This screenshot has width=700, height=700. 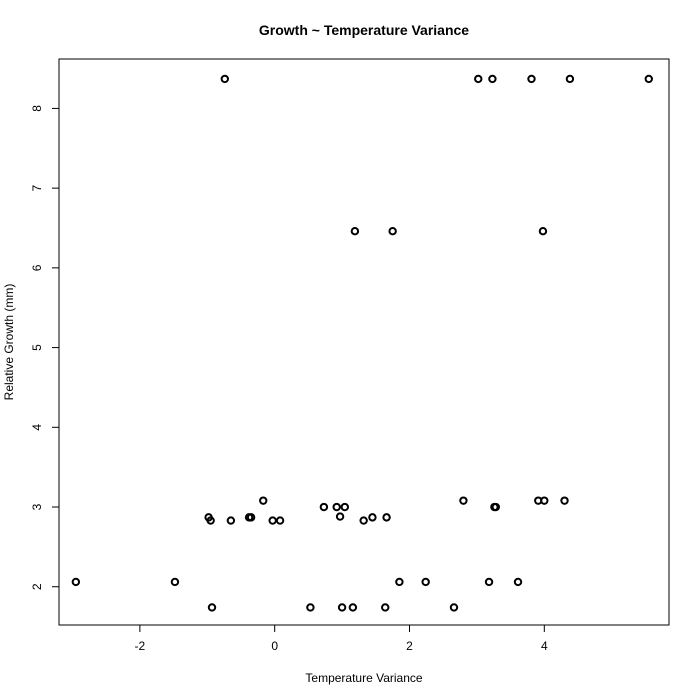 What do you see at coordinates (37, 347) in the screenshot?
I see `y-tick-label: 5` at bounding box center [37, 347].